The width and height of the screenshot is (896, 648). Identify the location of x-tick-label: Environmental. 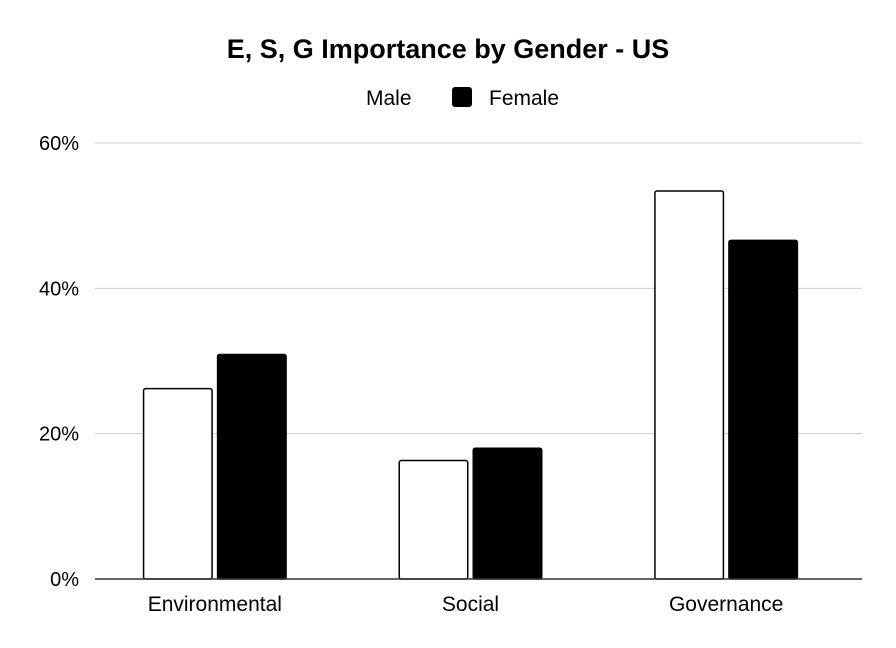
(215, 604).